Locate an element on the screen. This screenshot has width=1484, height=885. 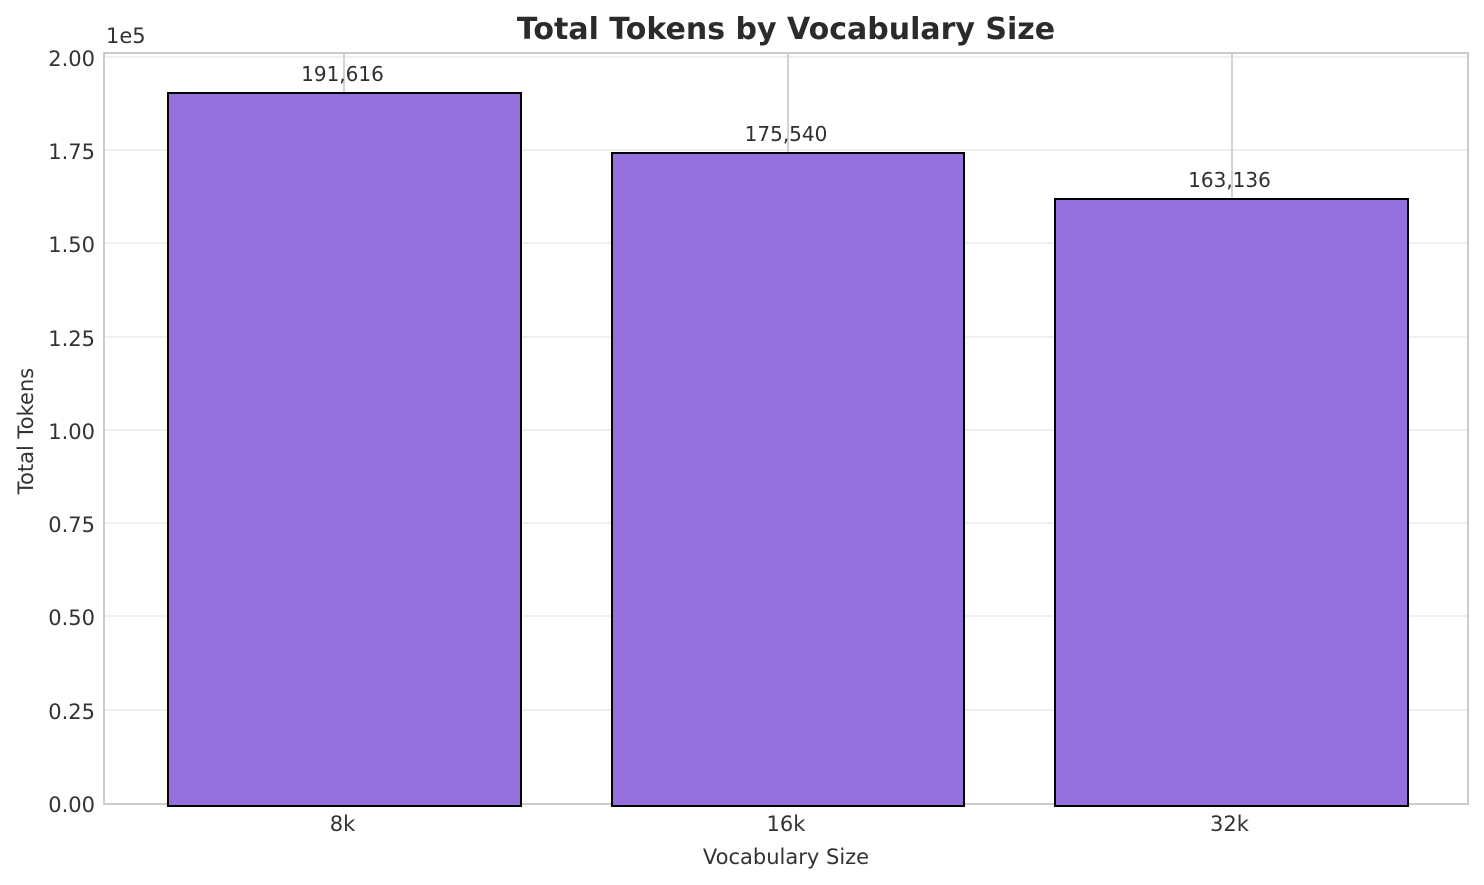
bar-value-label-8k: 191,616 is located at coordinates (342, 74).